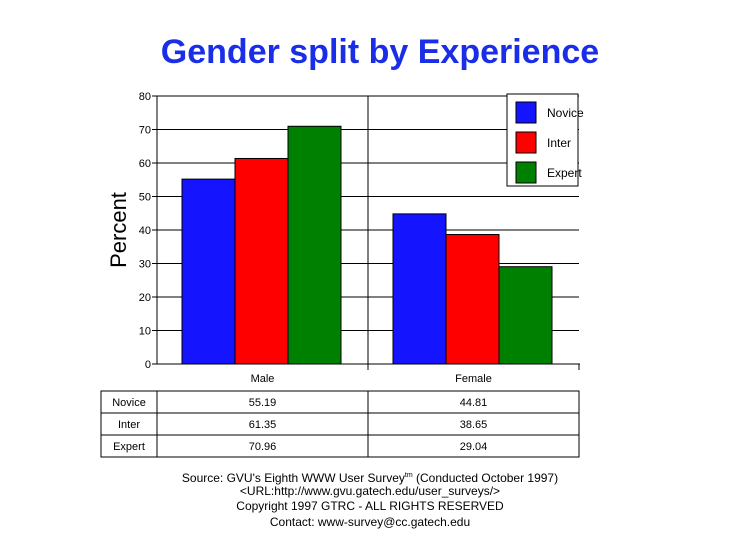 The height and width of the screenshot is (553, 729). I want to click on legend-label: Novice, so click(565, 113).